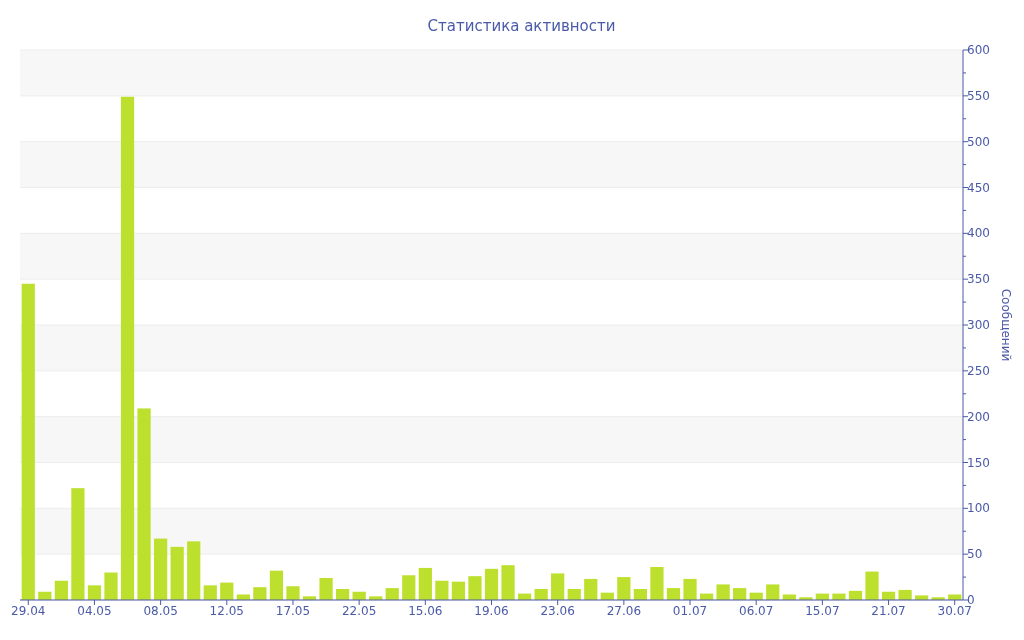  Describe the element at coordinates (978, 50) in the screenshot. I see `y-tick-label: 600` at that location.